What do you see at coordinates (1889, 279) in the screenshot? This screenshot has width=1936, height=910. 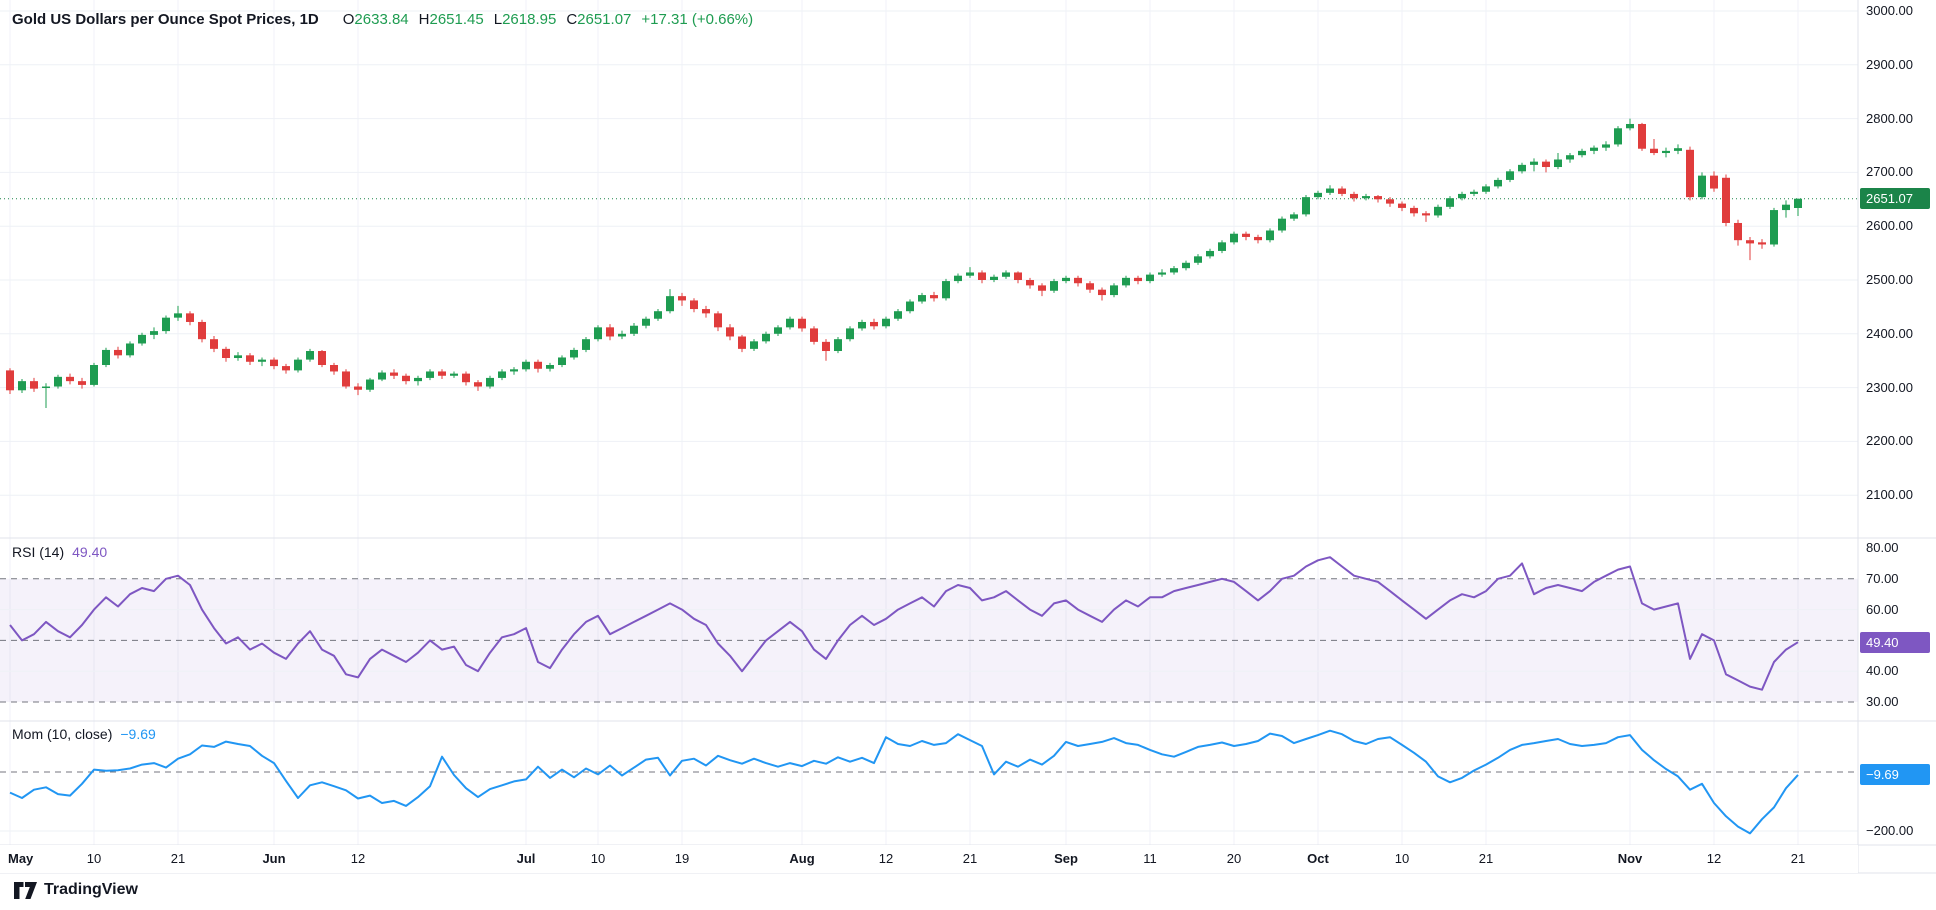 I see `price-tick-label: 2500.00` at bounding box center [1889, 279].